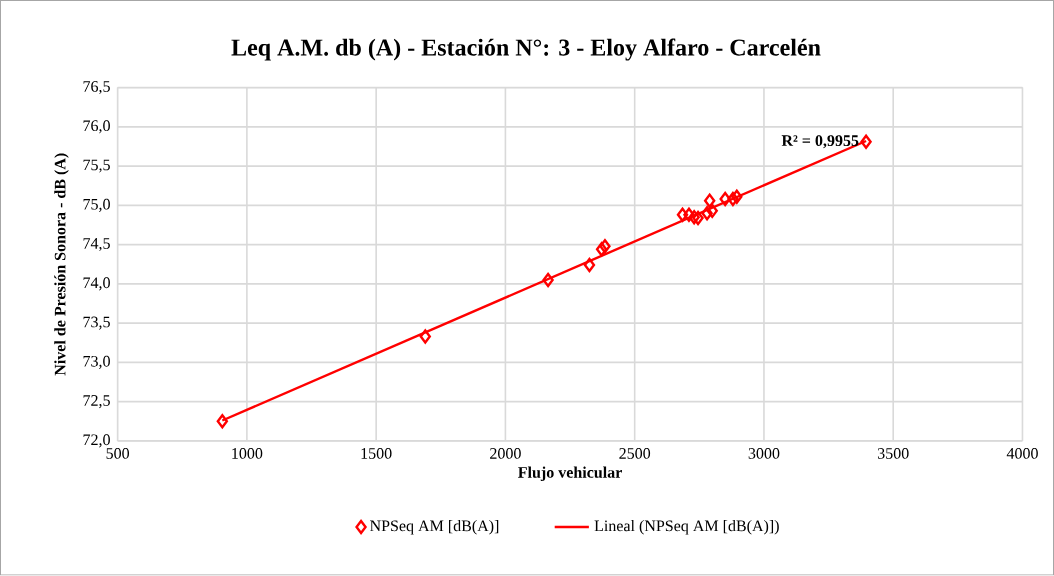  What do you see at coordinates (96, 323) in the screenshot?
I see `y-tick-label: 73,5` at bounding box center [96, 323].